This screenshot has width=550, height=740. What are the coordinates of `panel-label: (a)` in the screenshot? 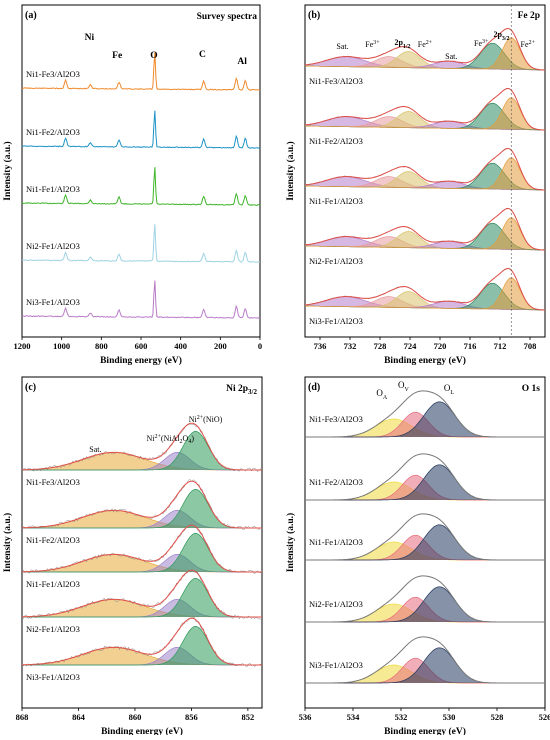 It's located at (31, 15).